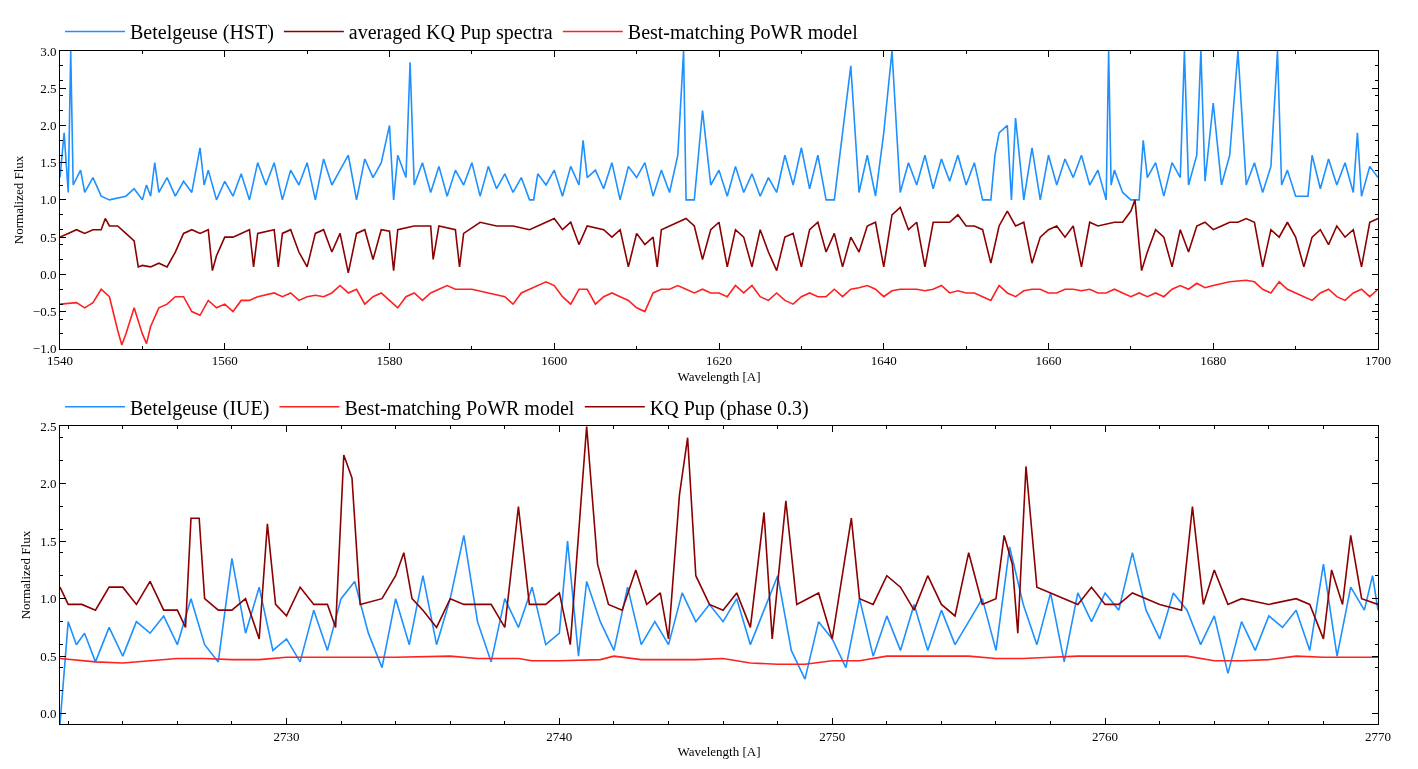 This screenshot has height=769, width=1418. What do you see at coordinates (389, 361) in the screenshot?
I see `x-tick-label: 1580` at bounding box center [389, 361].